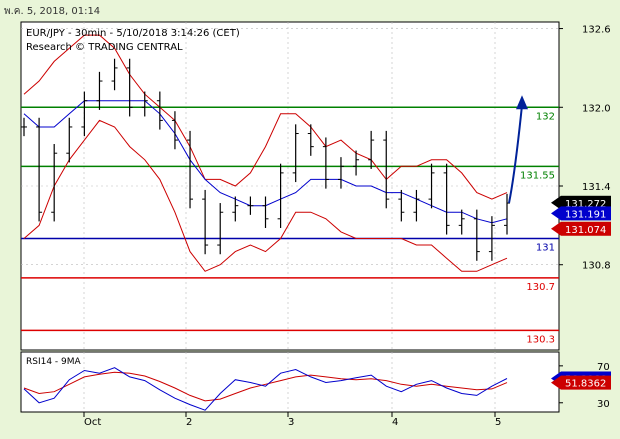 This screenshot has height=439, width=620. I want to click on forecast-arrowhead, so click(522, 102).